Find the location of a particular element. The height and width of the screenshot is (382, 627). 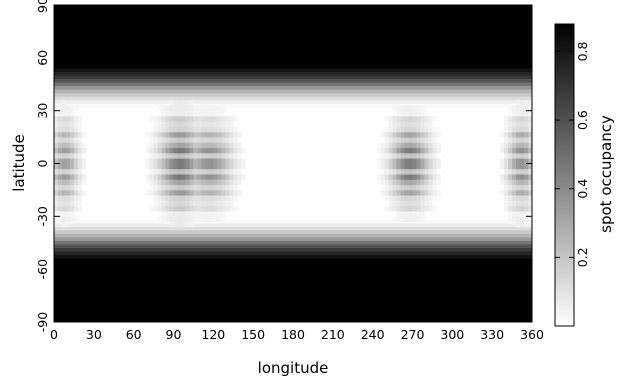

y-tick-label: 30 is located at coordinates (42, 111).